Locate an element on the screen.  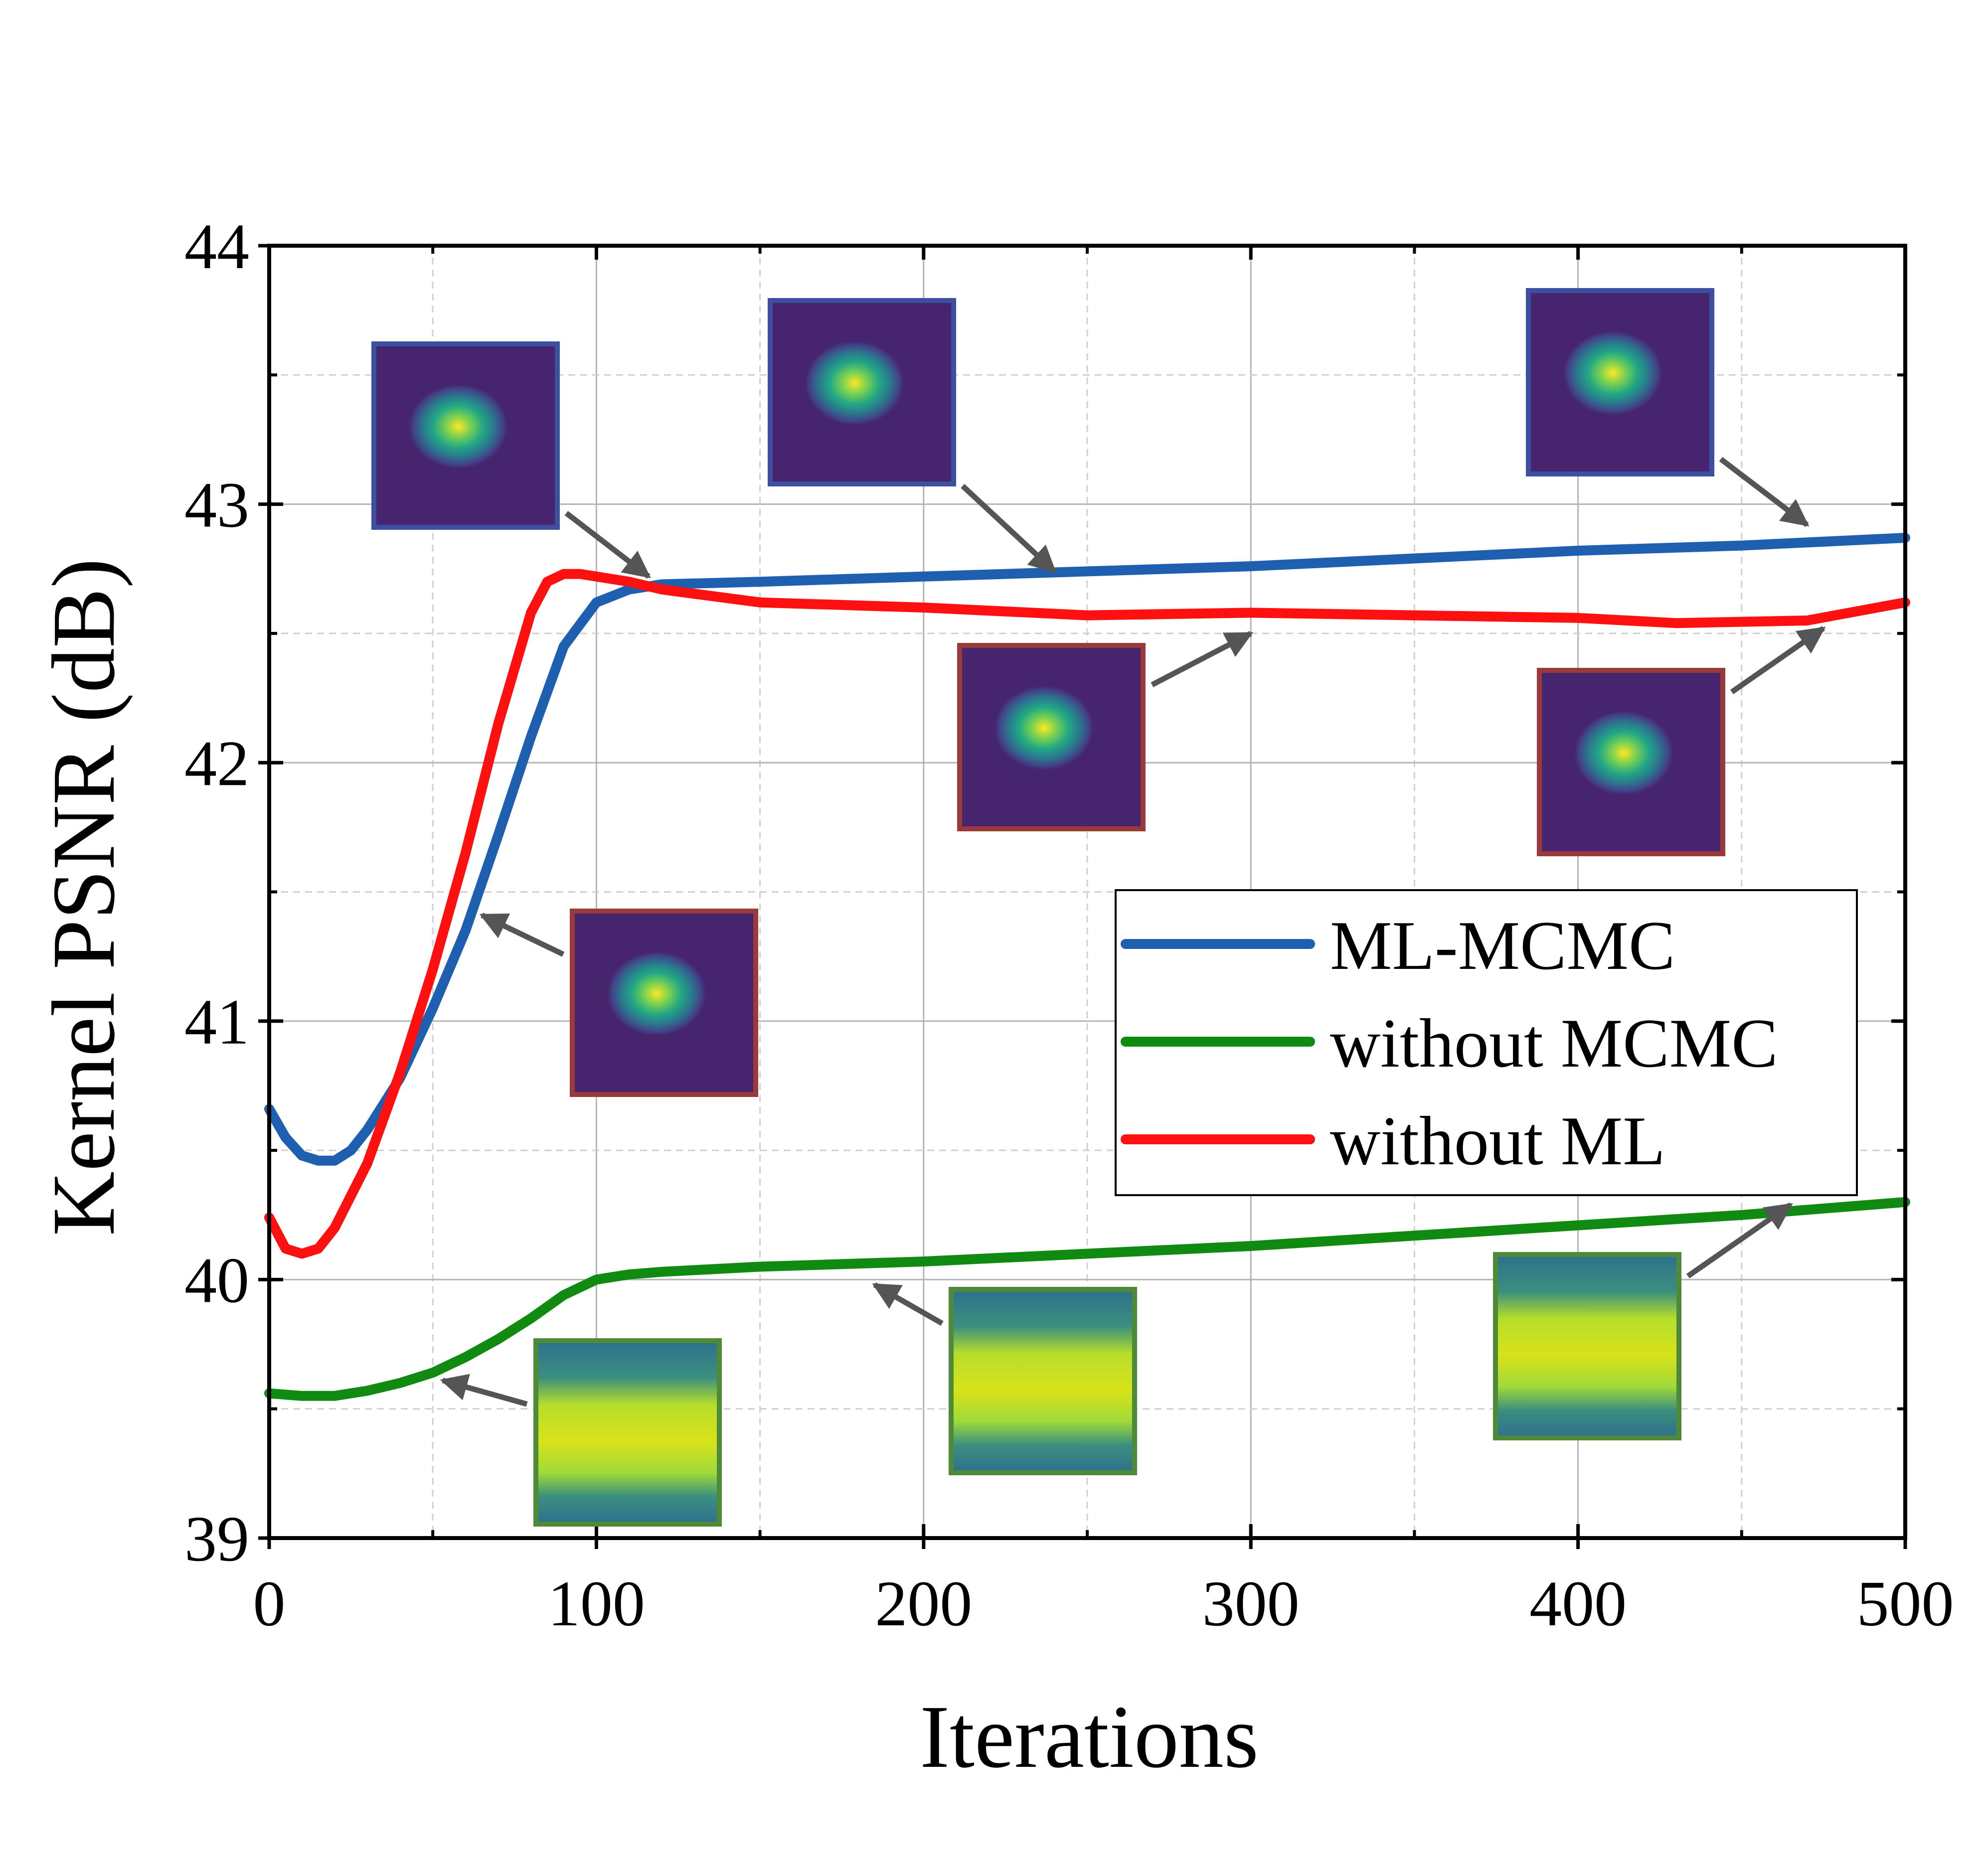
y-axis-title: Kernel PSNR (dB) is located at coordinates (83, 897).